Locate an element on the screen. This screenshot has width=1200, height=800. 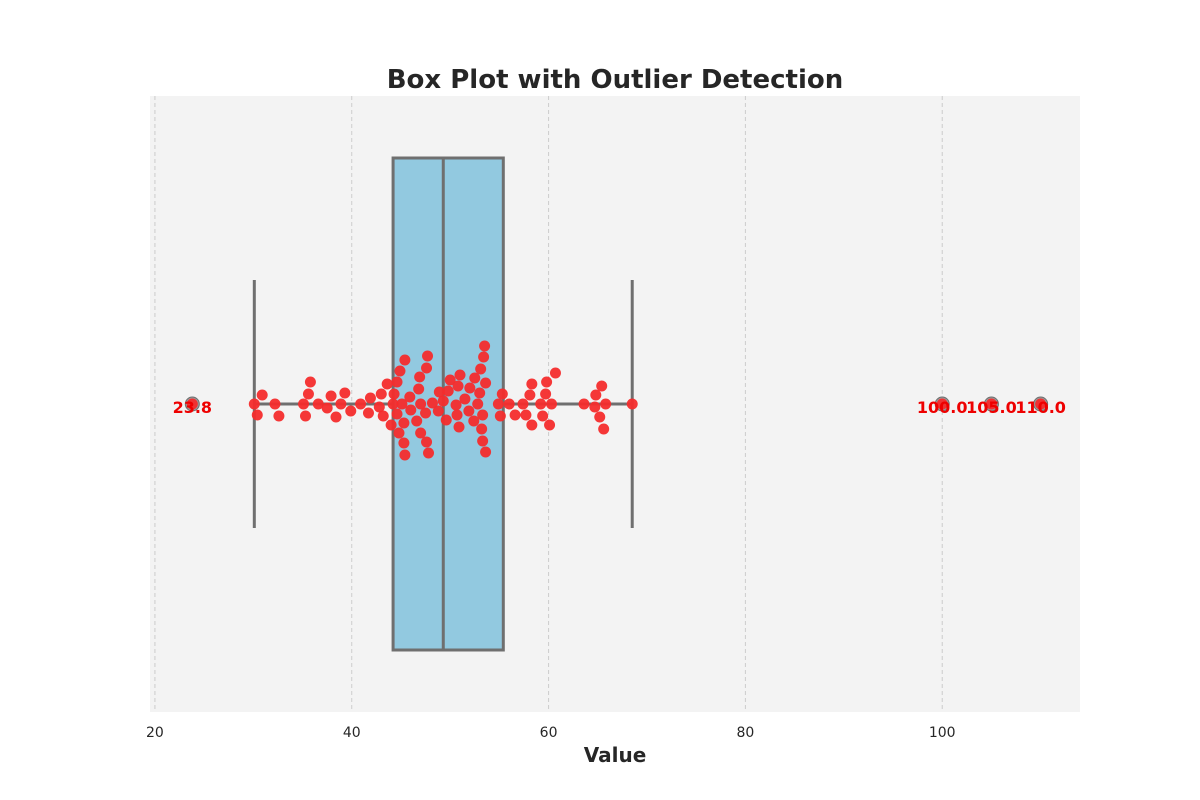
x-tick-label: 80 is located at coordinates (745, 733).